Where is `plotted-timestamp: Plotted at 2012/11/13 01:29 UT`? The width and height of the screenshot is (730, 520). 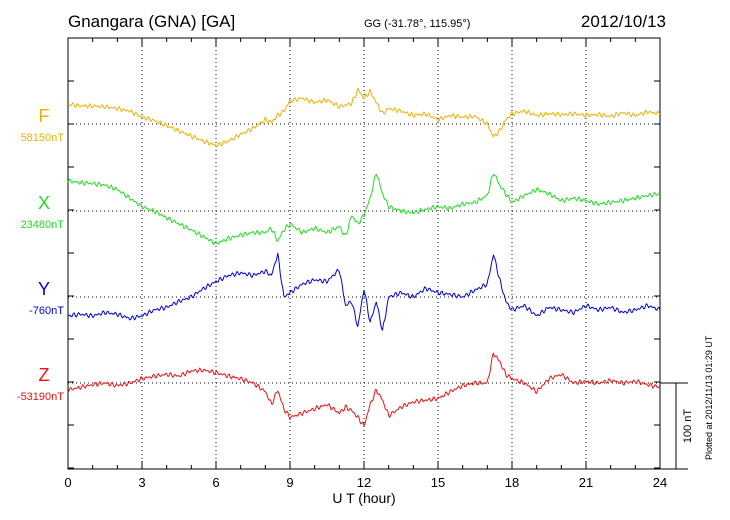 plotted-timestamp: Plotted at 2012/11/13 01:29 UT is located at coordinates (709, 397).